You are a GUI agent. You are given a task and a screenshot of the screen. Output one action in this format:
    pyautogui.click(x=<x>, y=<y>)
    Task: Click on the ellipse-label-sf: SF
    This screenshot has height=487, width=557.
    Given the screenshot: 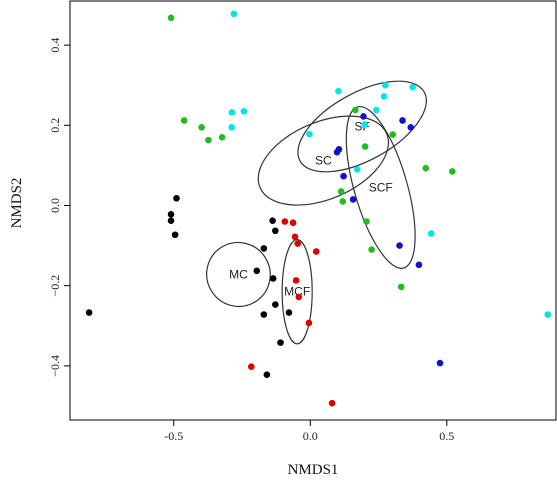 What is the action you would take?
    pyautogui.click(x=361, y=126)
    